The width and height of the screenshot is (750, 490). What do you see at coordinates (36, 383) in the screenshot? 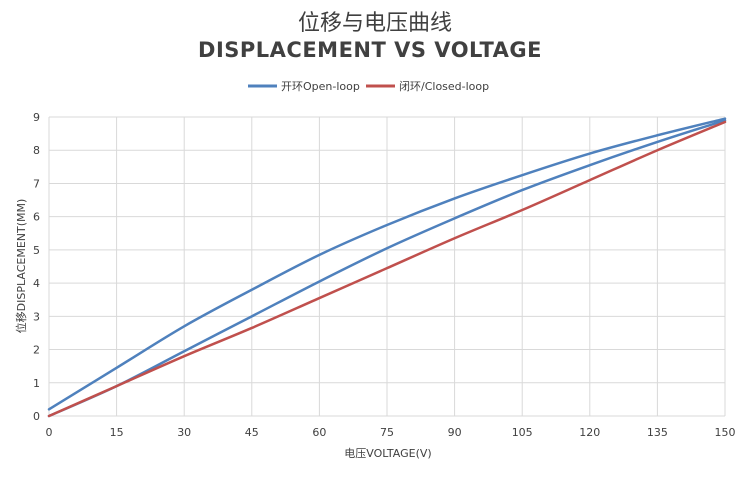
I see `y-tick-label: 1` at bounding box center [36, 383].